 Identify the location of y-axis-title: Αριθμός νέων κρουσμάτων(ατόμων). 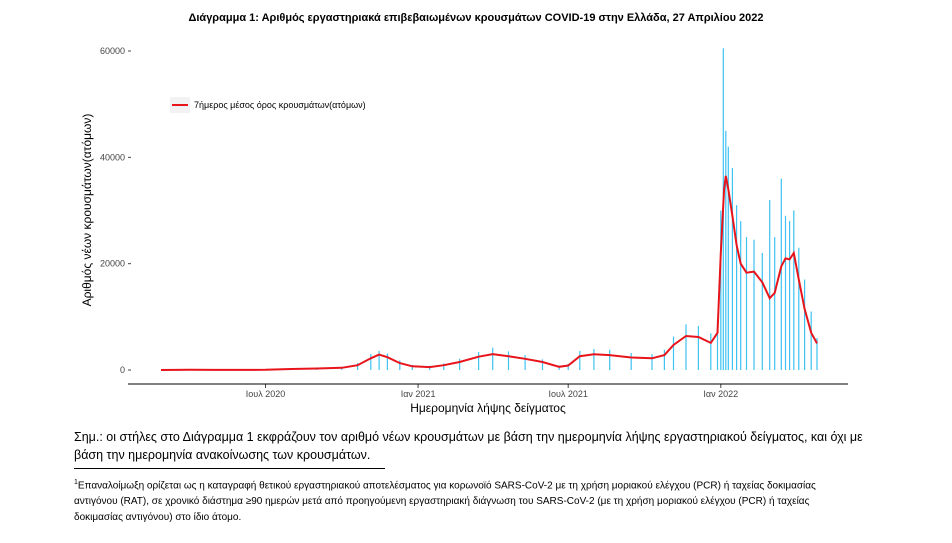
(87, 210).